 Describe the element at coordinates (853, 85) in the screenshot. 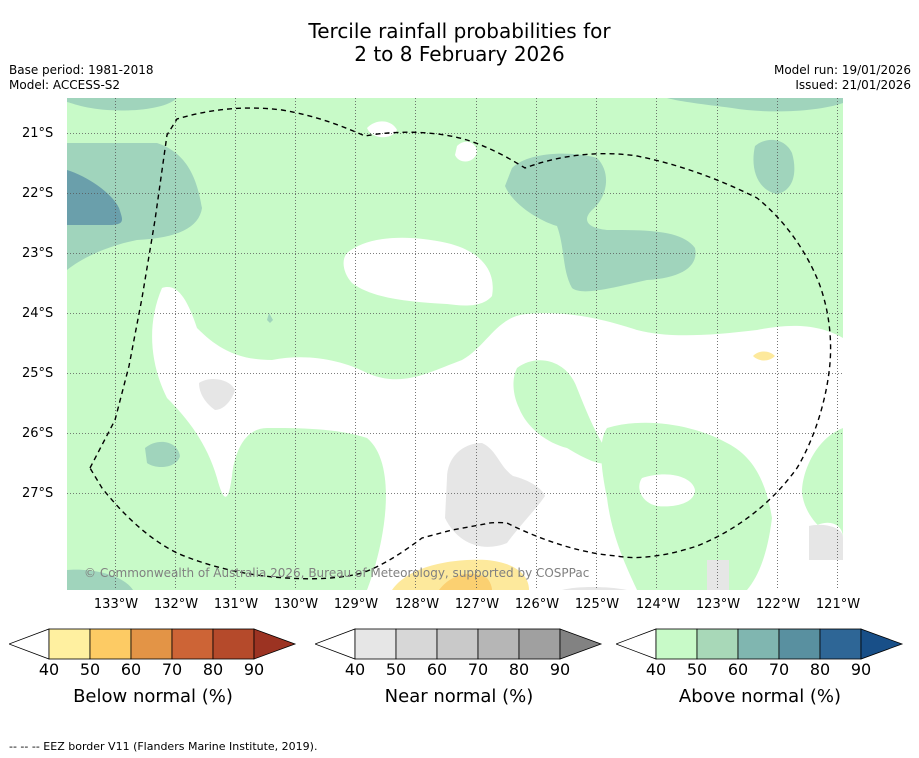

I see `issued-date: Issued: 21/01/2026` at that location.